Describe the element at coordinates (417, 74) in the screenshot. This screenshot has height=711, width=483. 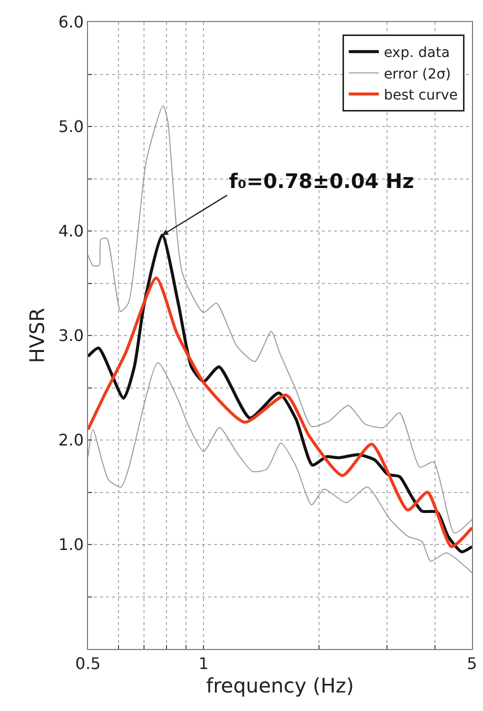
I see `legend-label: error (2σ)` at that location.